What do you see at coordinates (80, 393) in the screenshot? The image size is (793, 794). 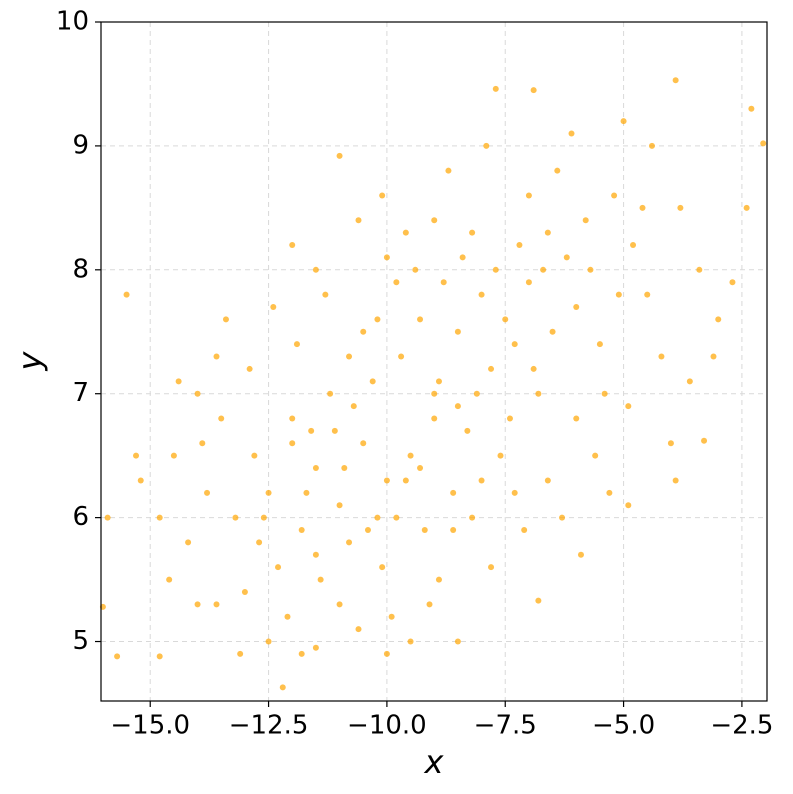 I see `y-tick-label: 7` at bounding box center [80, 393].